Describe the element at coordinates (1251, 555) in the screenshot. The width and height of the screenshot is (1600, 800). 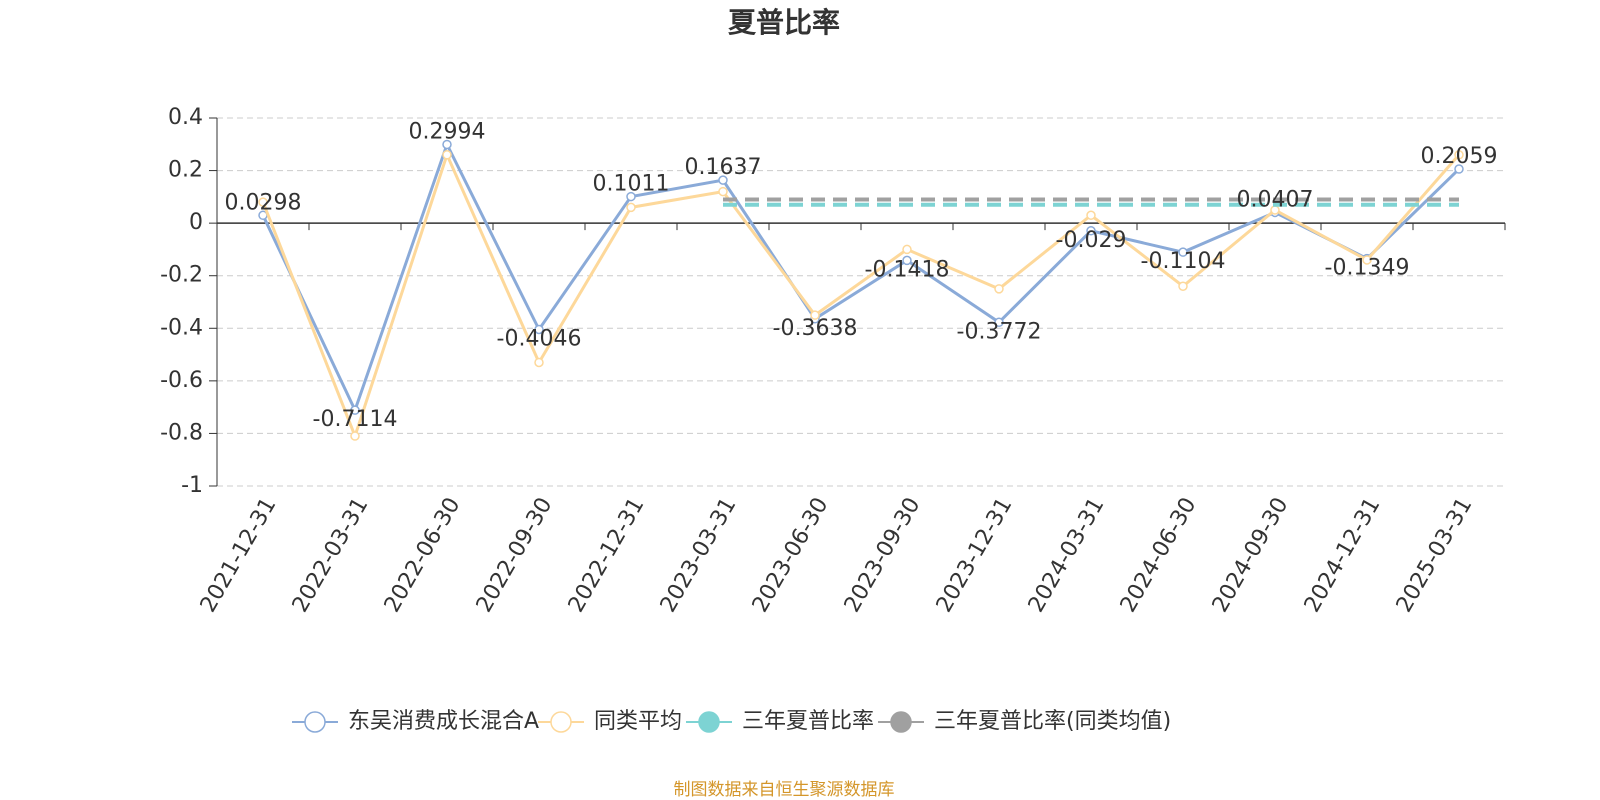
I see `x-tick-label: 2024-09-30` at that location.